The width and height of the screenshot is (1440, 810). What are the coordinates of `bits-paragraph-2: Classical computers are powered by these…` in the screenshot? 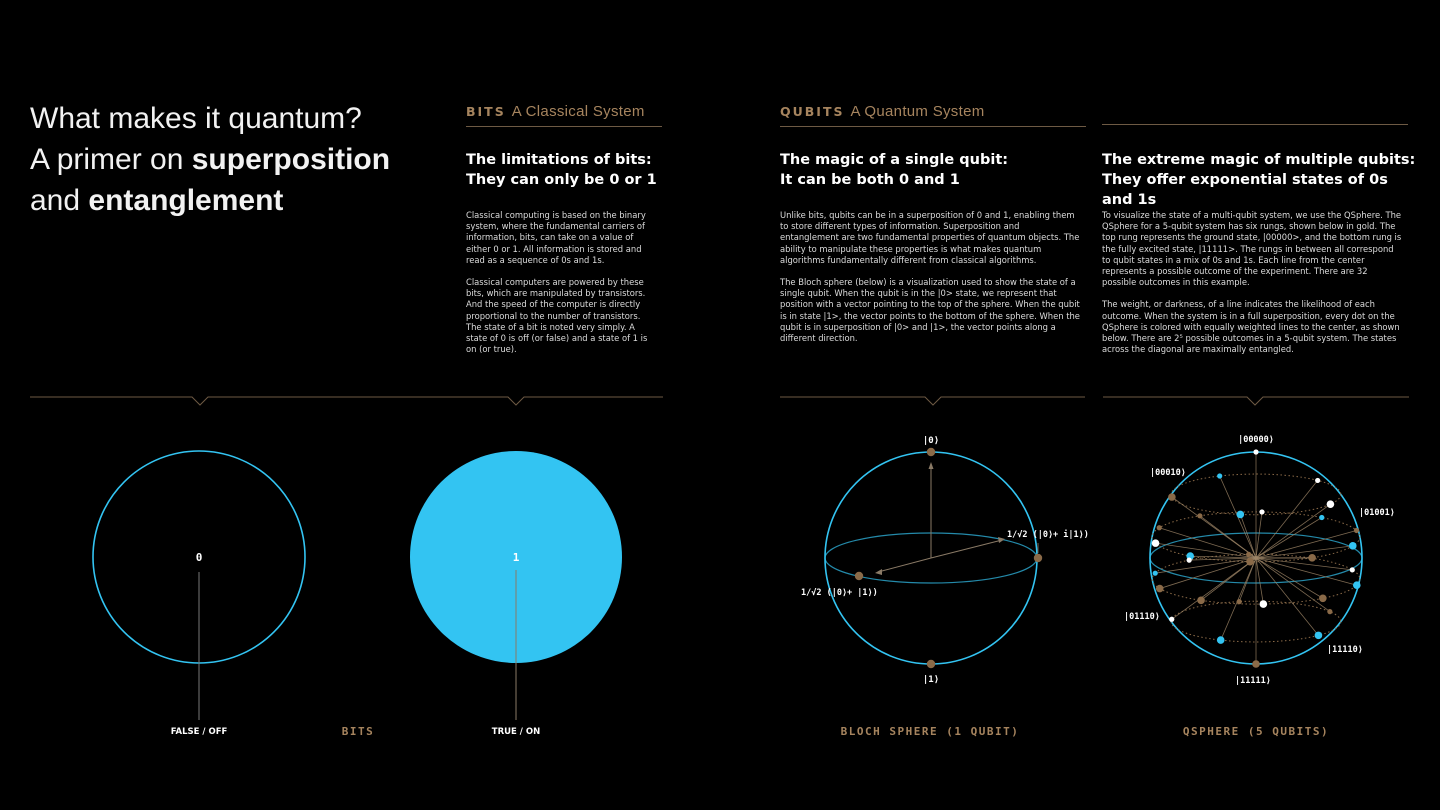 It's located at (557, 316).